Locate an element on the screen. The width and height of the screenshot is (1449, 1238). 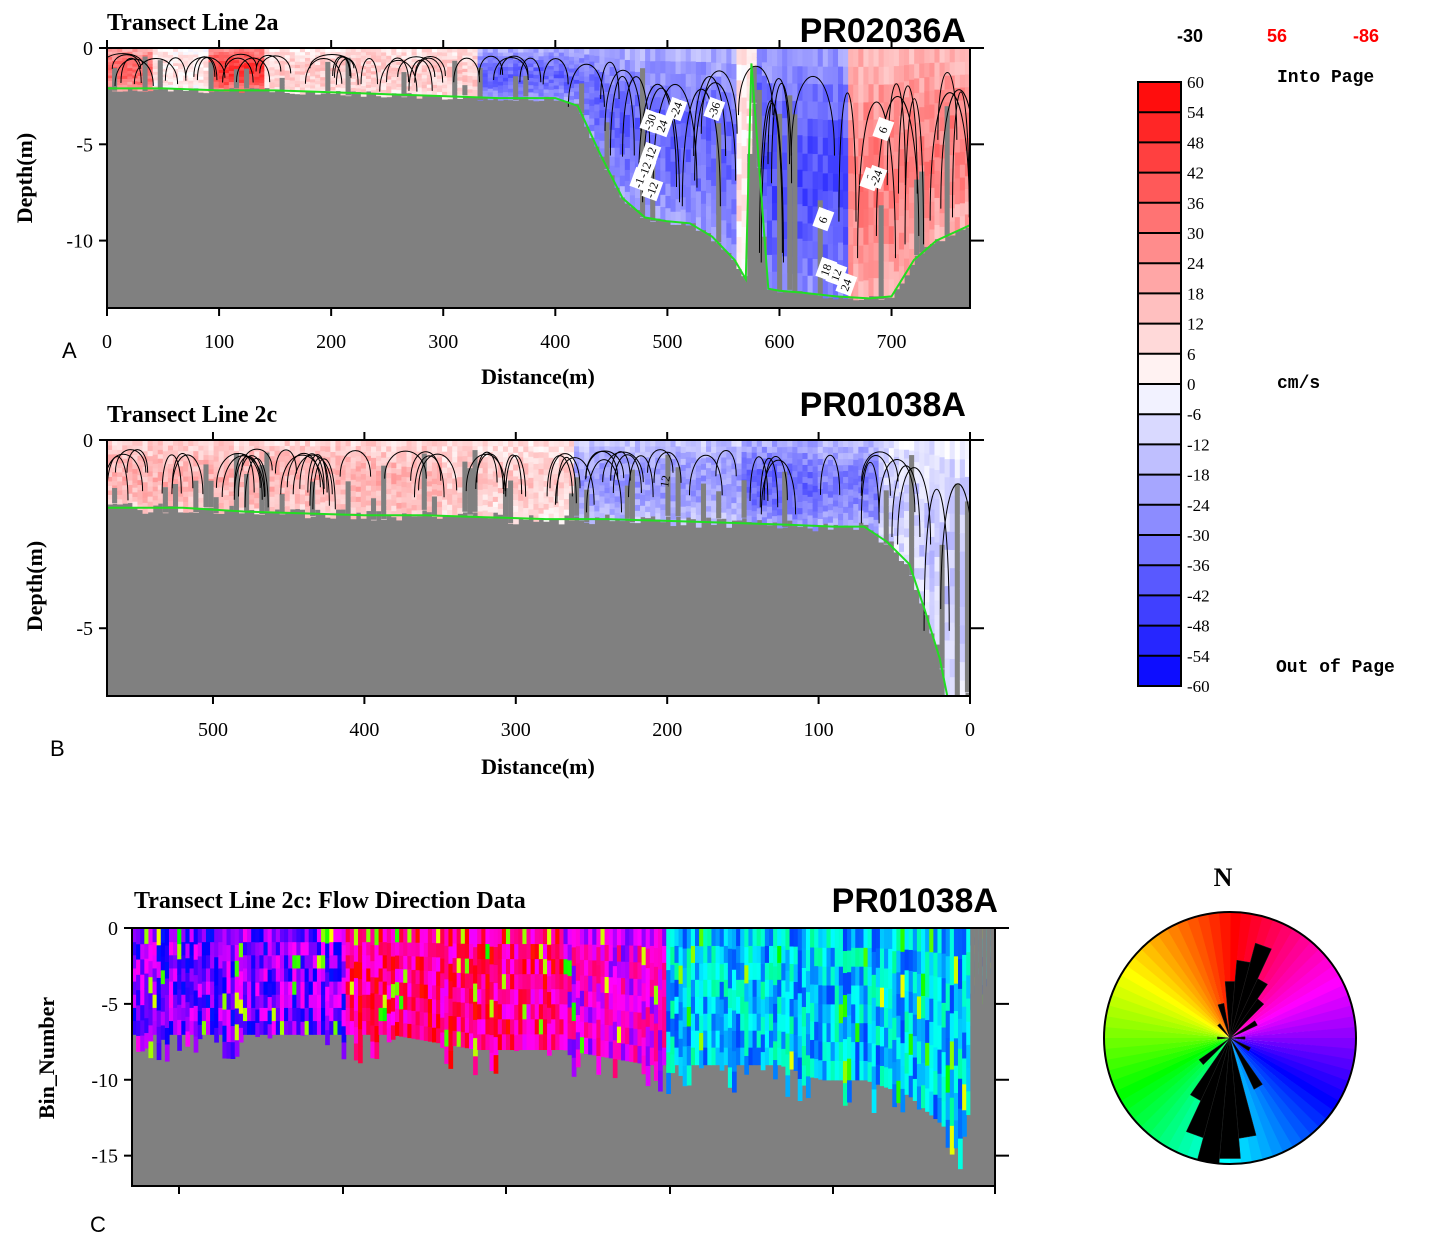
missing-data is located at coordinates (795, 203).